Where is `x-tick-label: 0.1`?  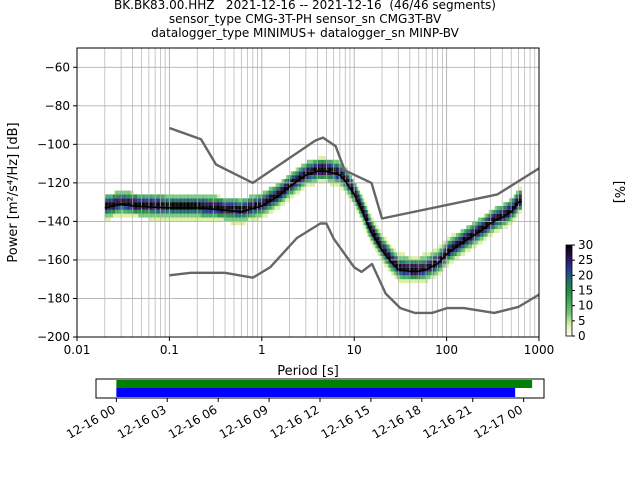 x-tick-label: 0.1 is located at coordinates (169, 350).